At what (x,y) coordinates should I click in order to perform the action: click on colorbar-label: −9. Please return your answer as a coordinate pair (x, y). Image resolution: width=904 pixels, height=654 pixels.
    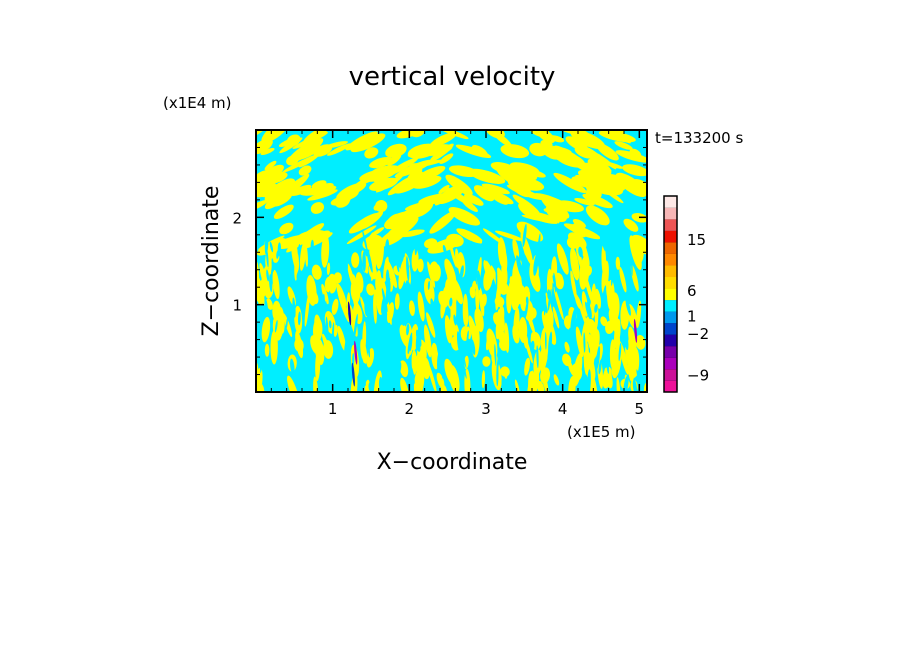
    Looking at the image, I should click on (698, 375).